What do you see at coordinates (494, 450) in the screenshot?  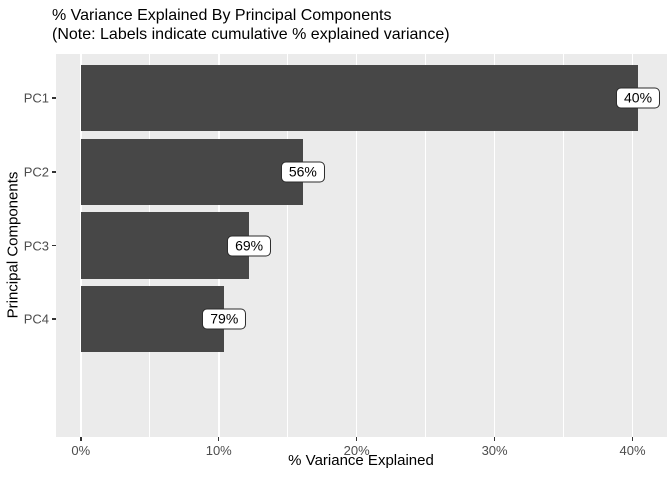 I see `x-tick-label-30%: 30%` at bounding box center [494, 450].